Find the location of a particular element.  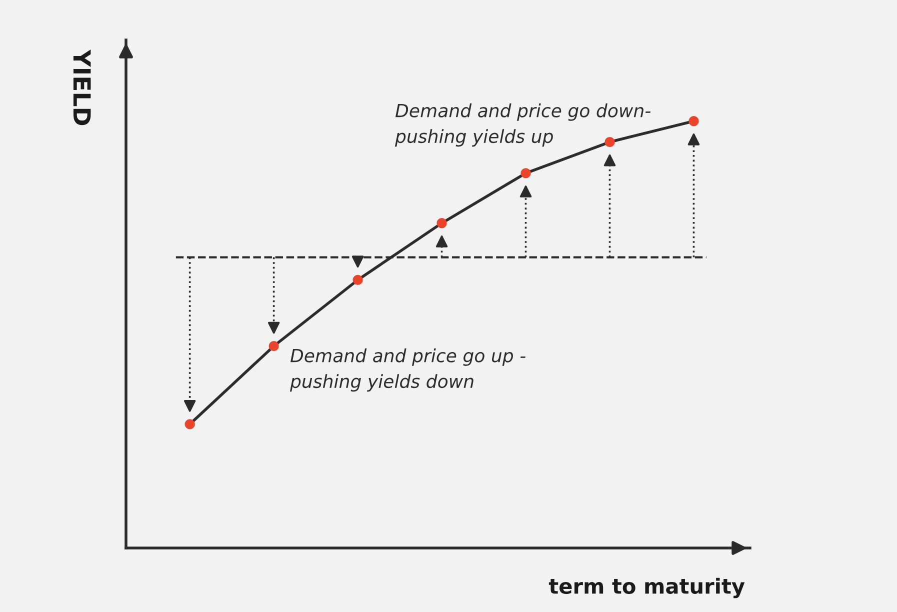

annotation: Demand and price go down- pushing yields up is located at coordinates (522, 125).